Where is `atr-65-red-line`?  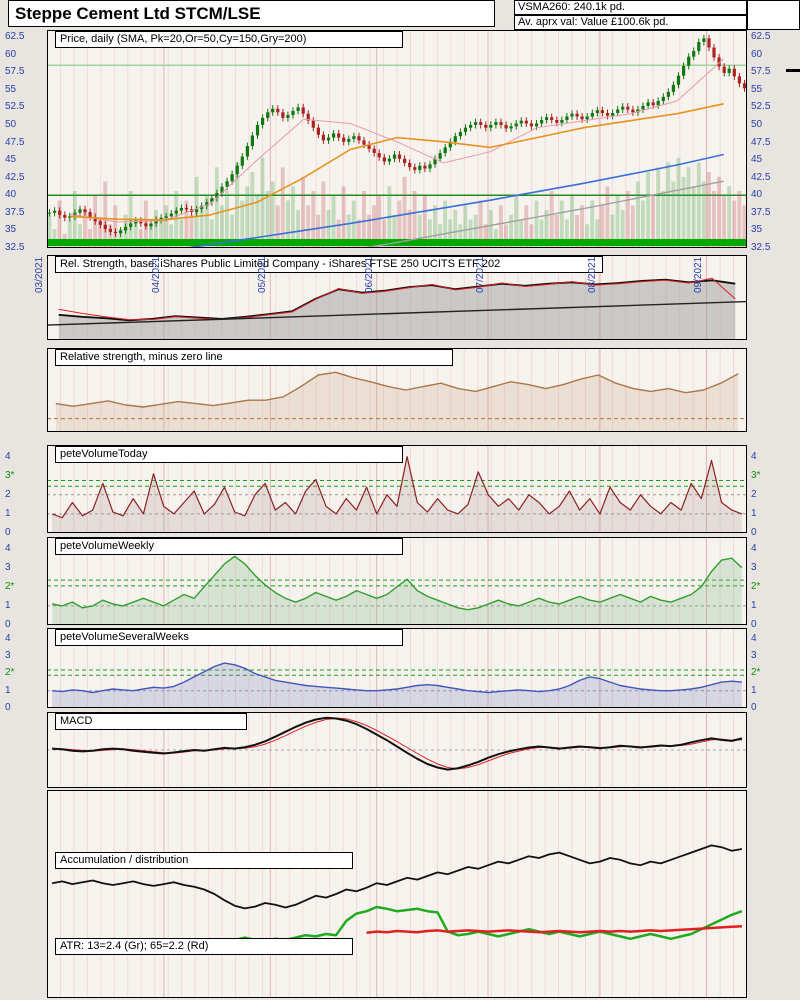 atr-65-red-line is located at coordinates (554, 929).